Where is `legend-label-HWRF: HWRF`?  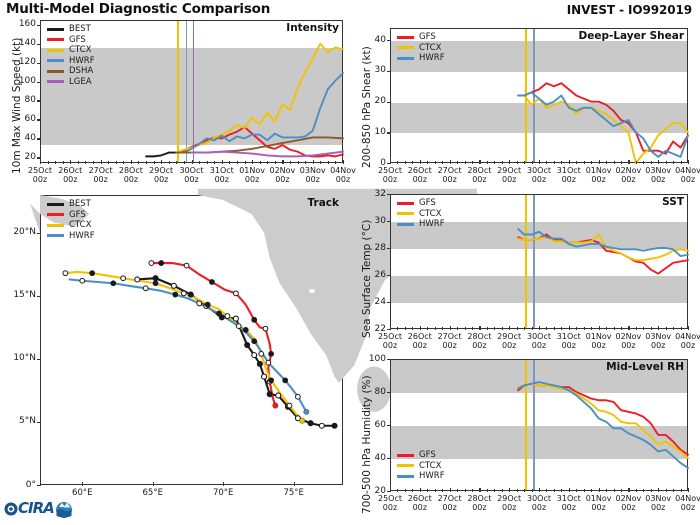 legend-label-HWRF: HWRF is located at coordinates (82, 235).